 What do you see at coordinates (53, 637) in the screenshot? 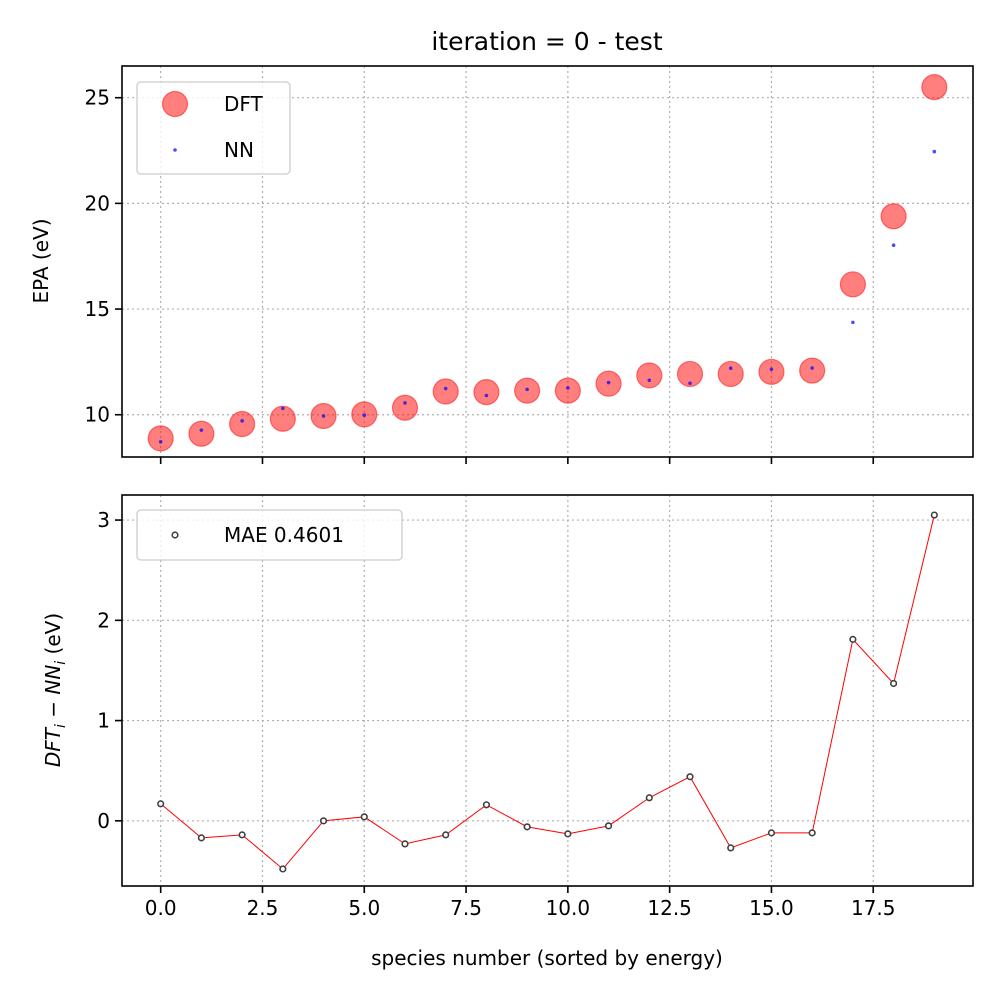
I see `ylabel-unit: (eV)` at bounding box center [53, 637].